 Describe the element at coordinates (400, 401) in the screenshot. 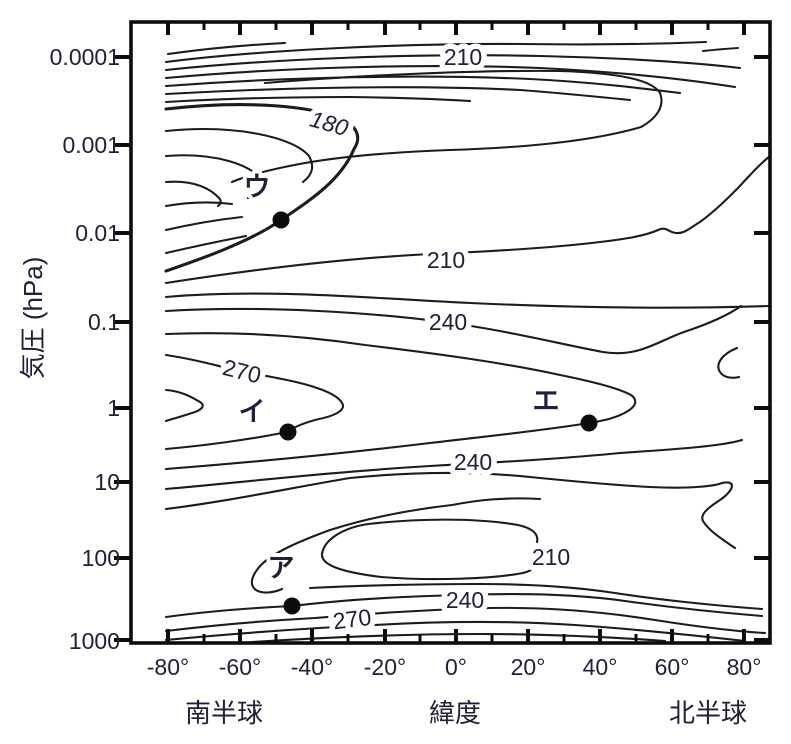

I see `contour-line-wedge` at that location.